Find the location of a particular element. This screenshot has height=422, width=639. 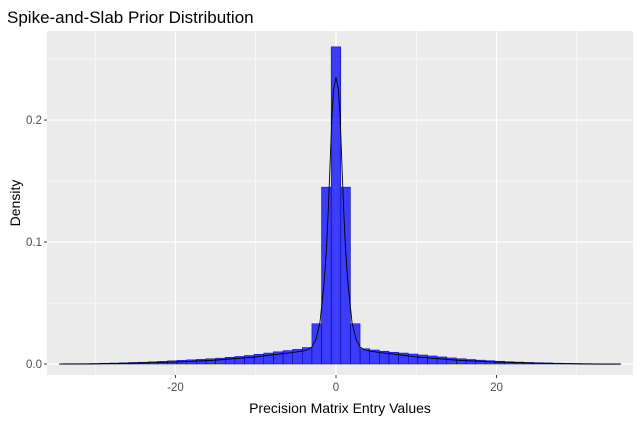

y-tick-label: 0.2 is located at coordinates (34, 121).